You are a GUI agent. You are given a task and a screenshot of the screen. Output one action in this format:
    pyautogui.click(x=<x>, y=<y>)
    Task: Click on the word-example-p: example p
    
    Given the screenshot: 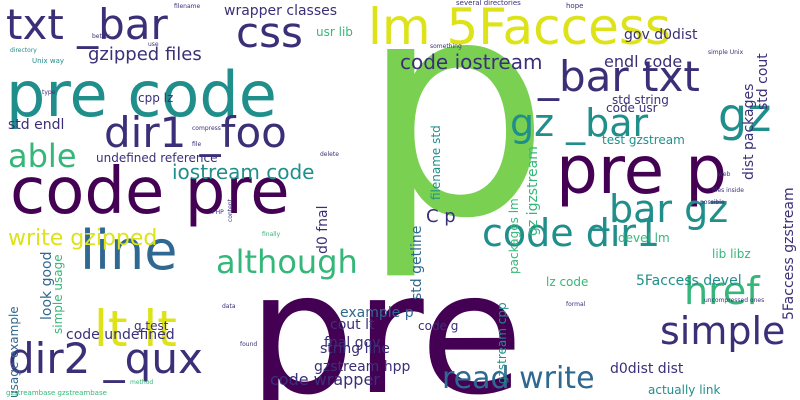 What is the action you would take?
    pyautogui.click(x=377, y=313)
    